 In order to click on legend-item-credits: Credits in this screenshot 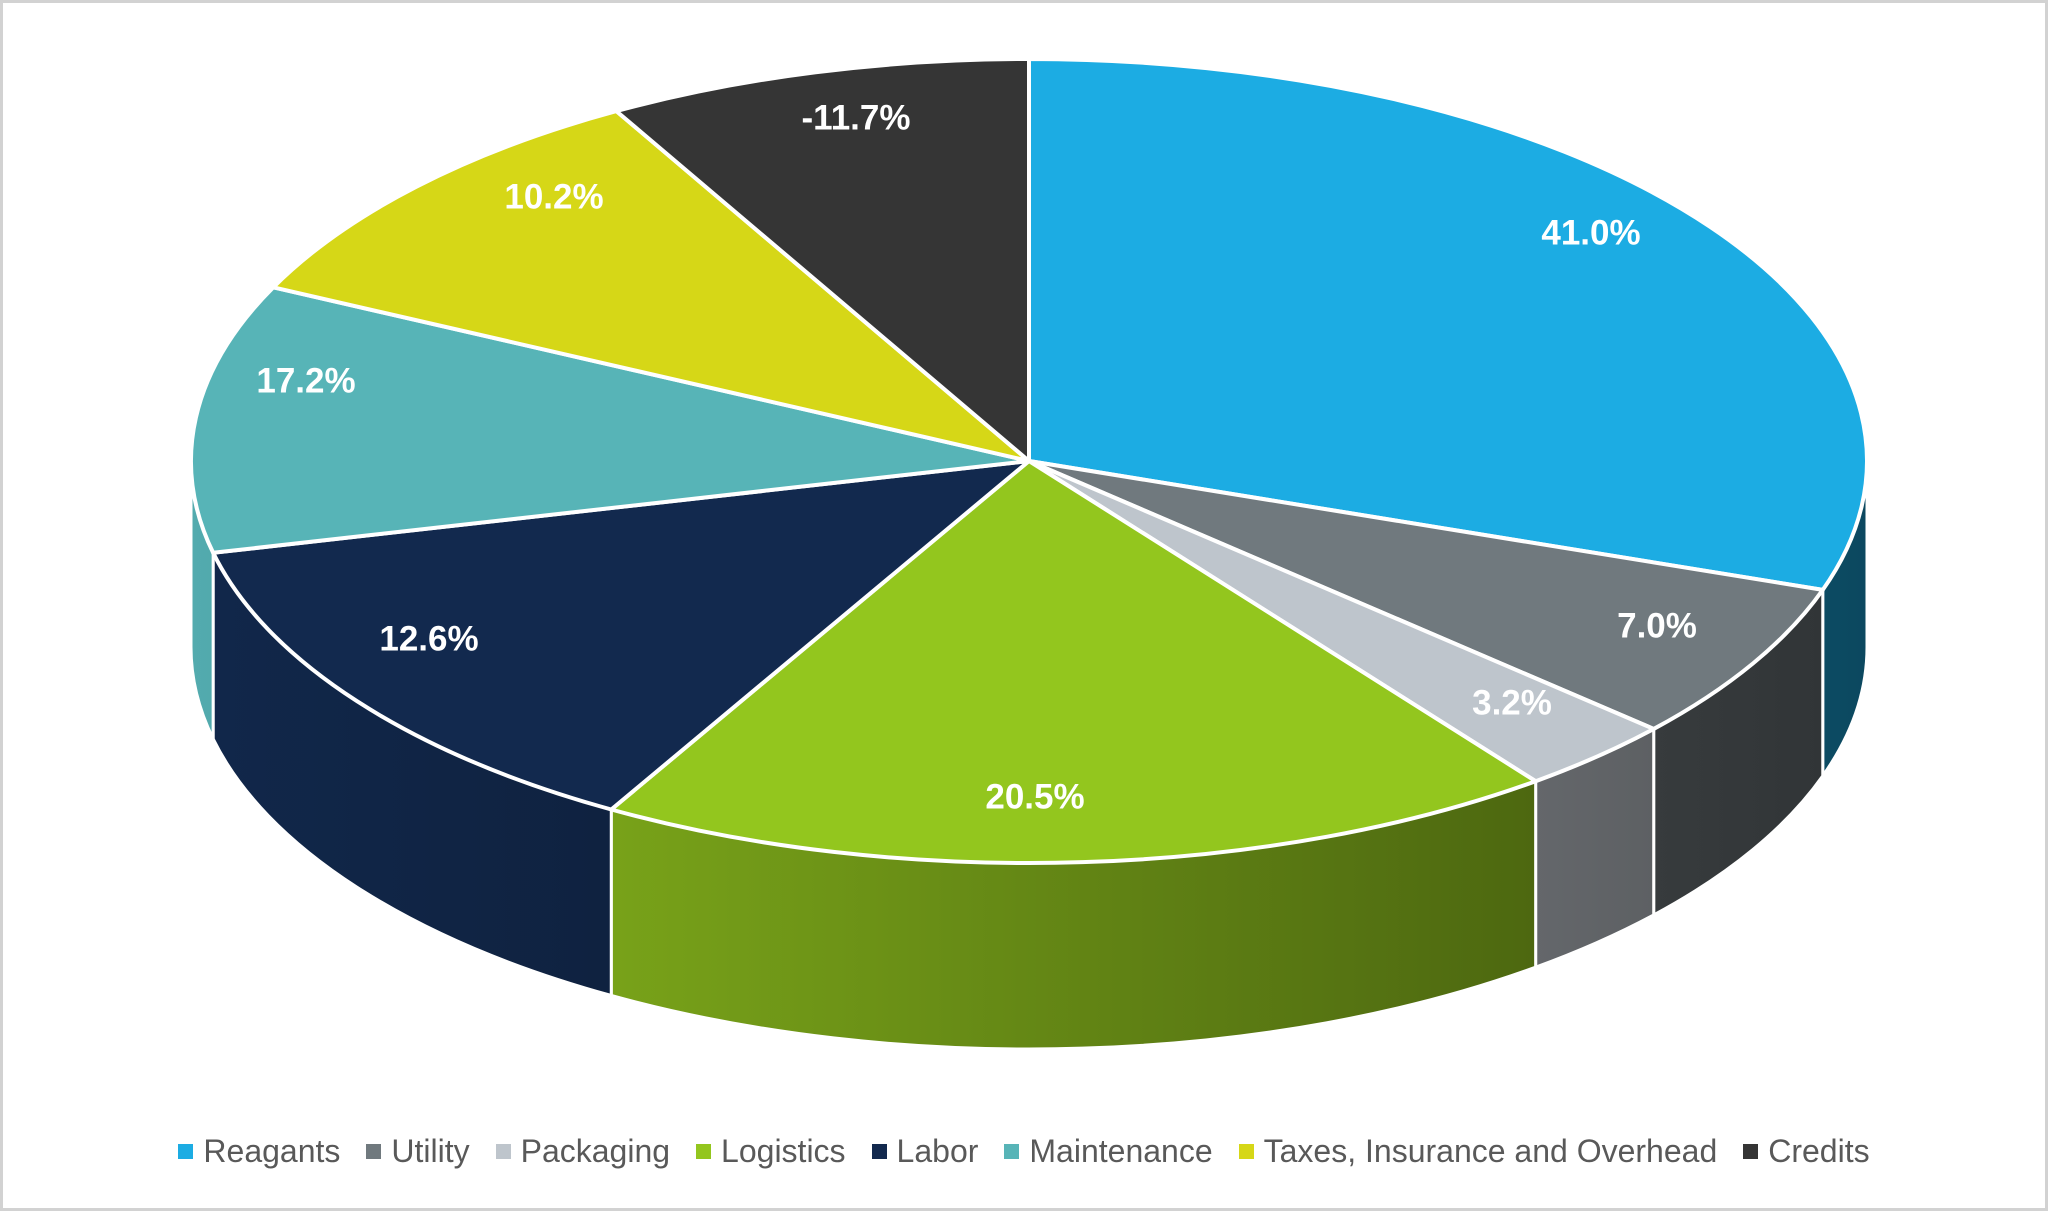, I will do `click(1806, 1151)`.